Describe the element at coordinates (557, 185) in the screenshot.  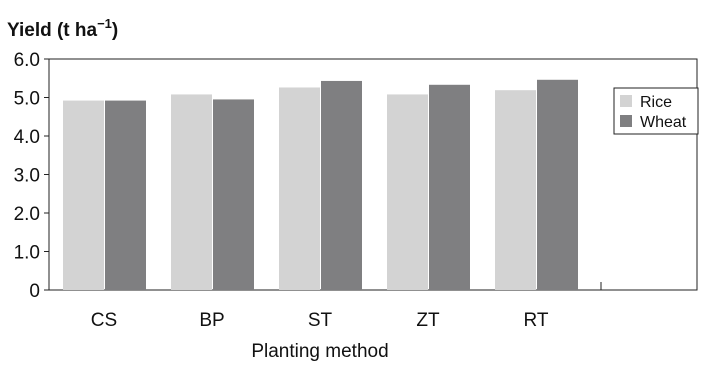
I see `bar-wheat-rt` at that location.